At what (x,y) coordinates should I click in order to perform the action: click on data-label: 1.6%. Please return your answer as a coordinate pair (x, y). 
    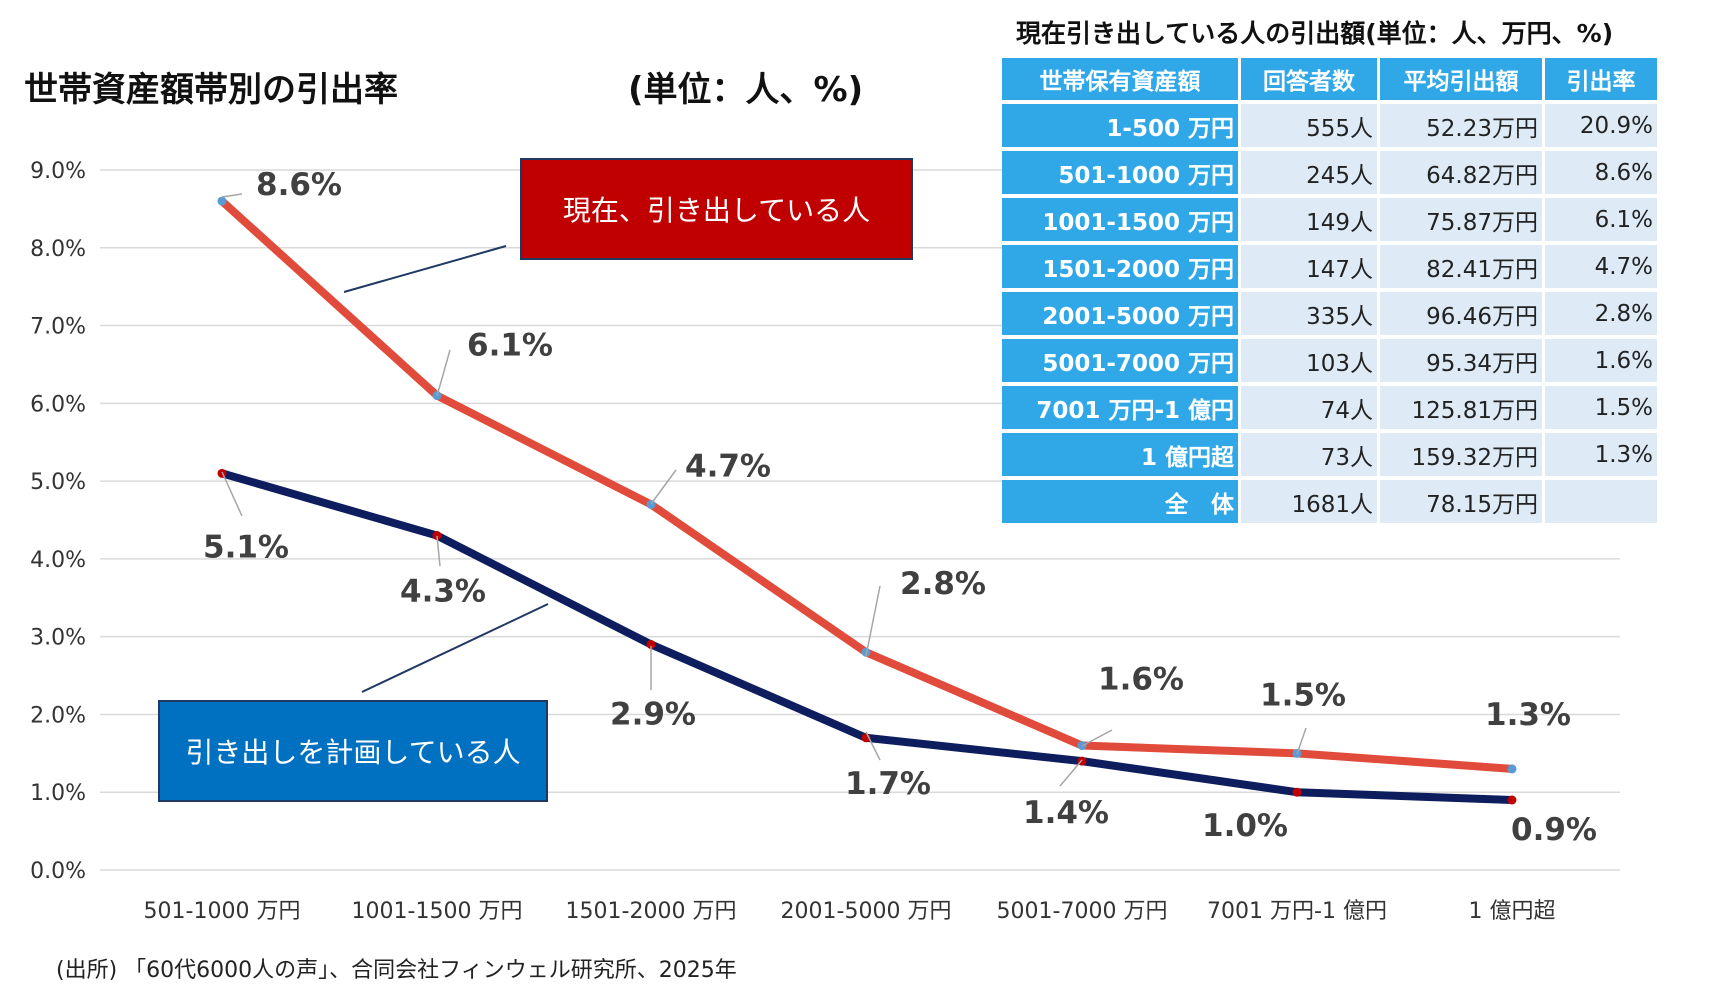
    Looking at the image, I should click on (1141, 680).